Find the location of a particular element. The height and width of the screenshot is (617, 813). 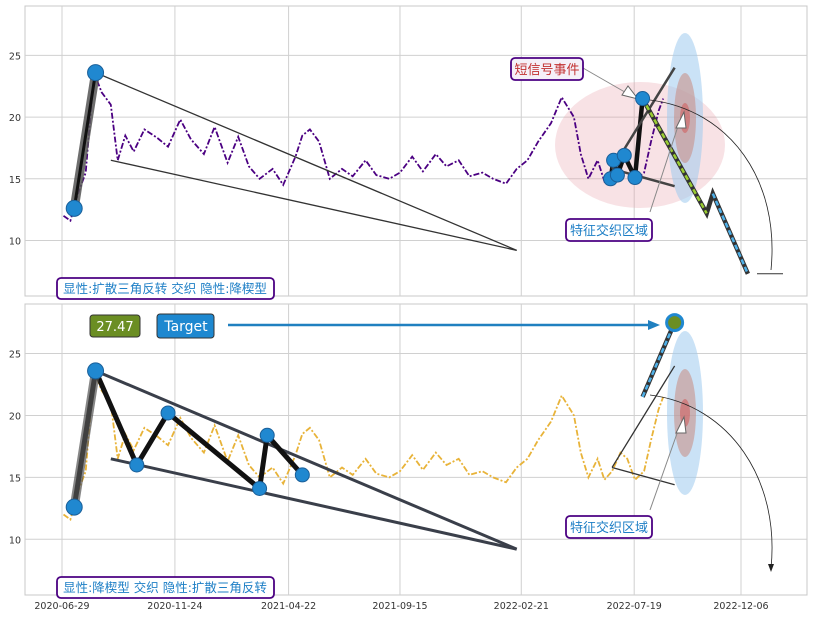

rising-leg-core is located at coordinates (85, 140).